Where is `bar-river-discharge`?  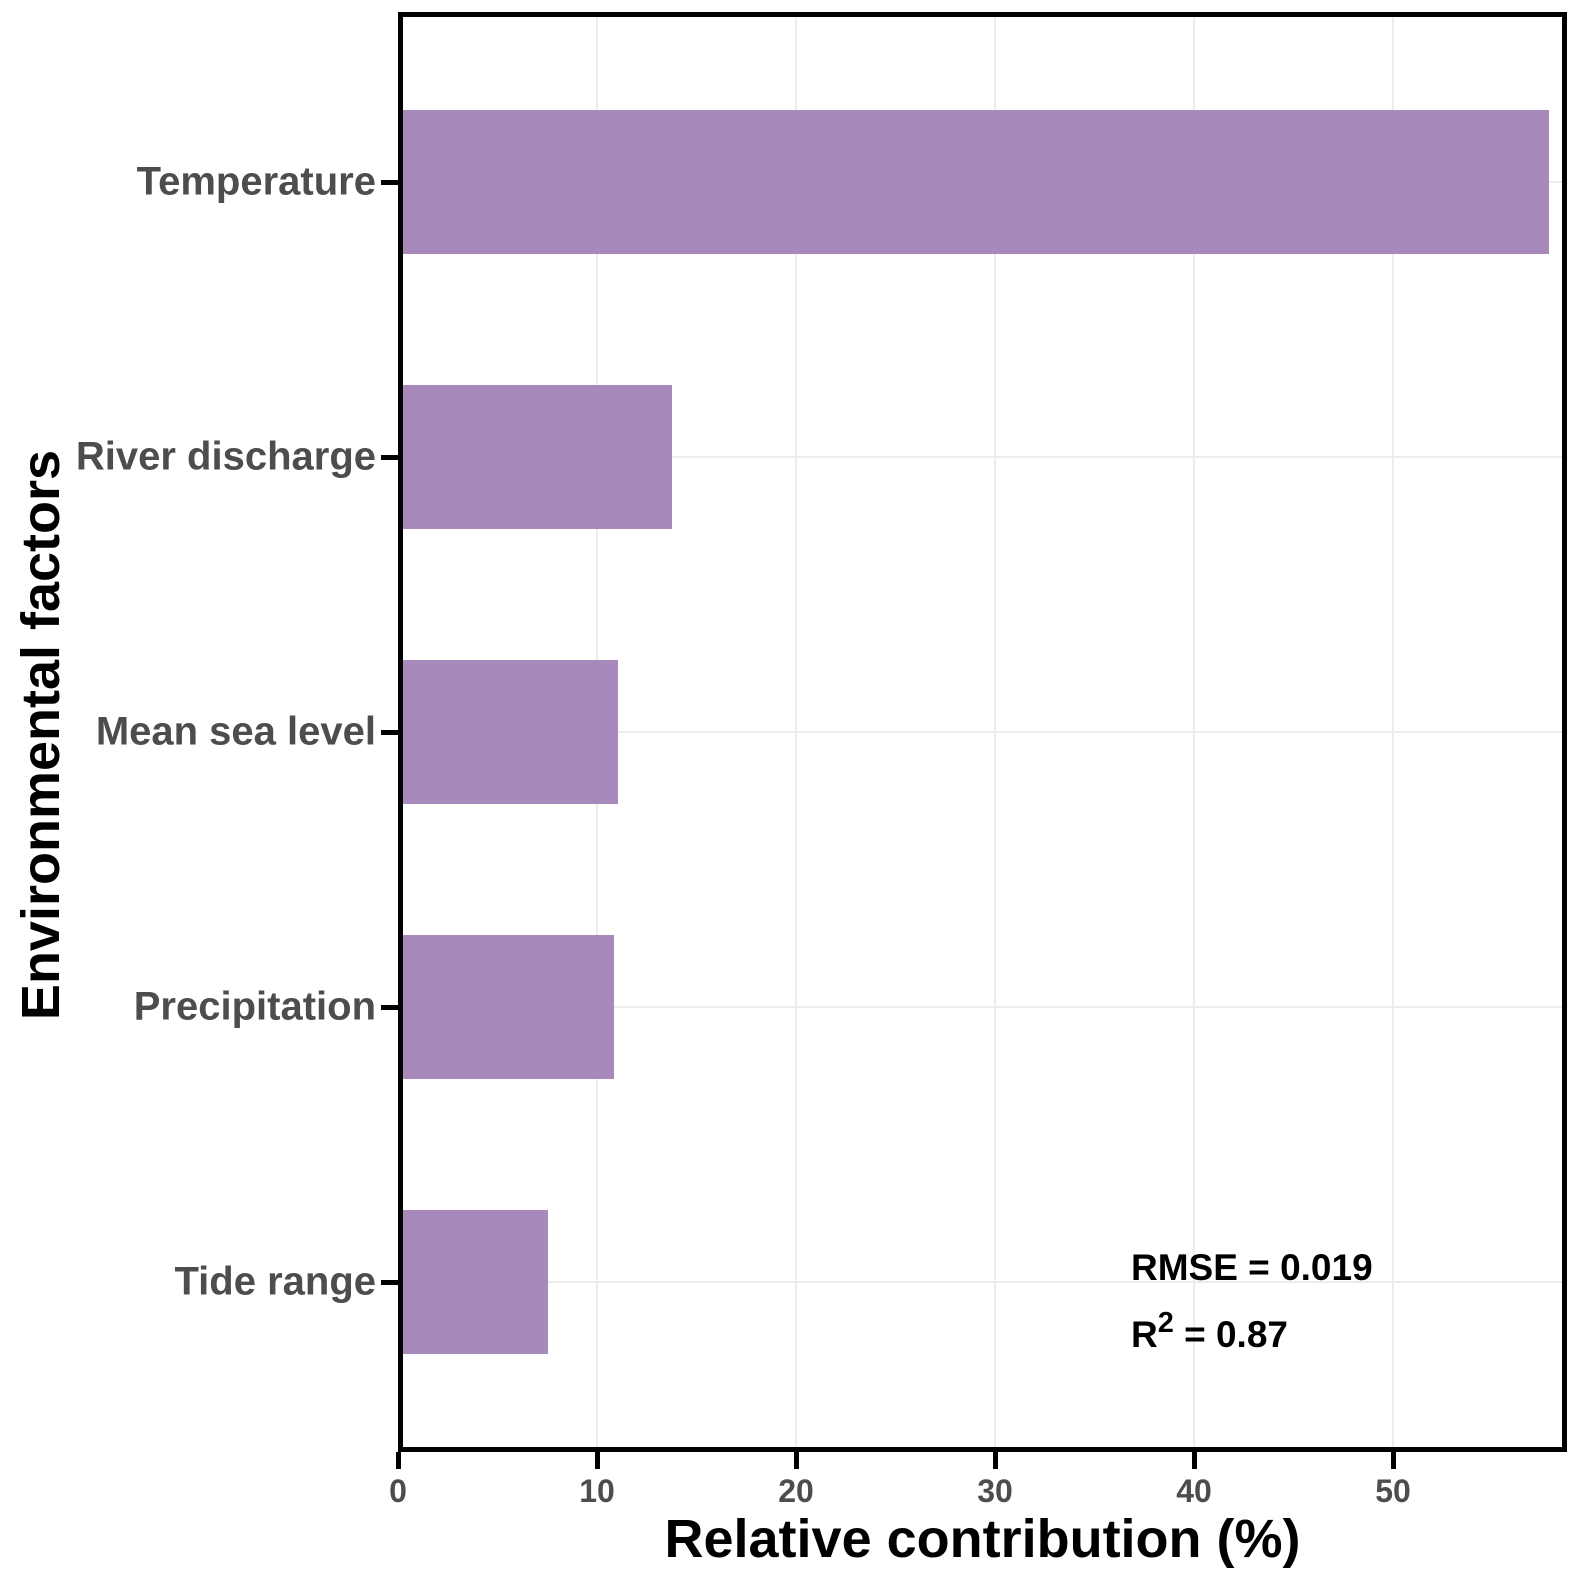
bar-river-discharge is located at coordinates (537, 457).